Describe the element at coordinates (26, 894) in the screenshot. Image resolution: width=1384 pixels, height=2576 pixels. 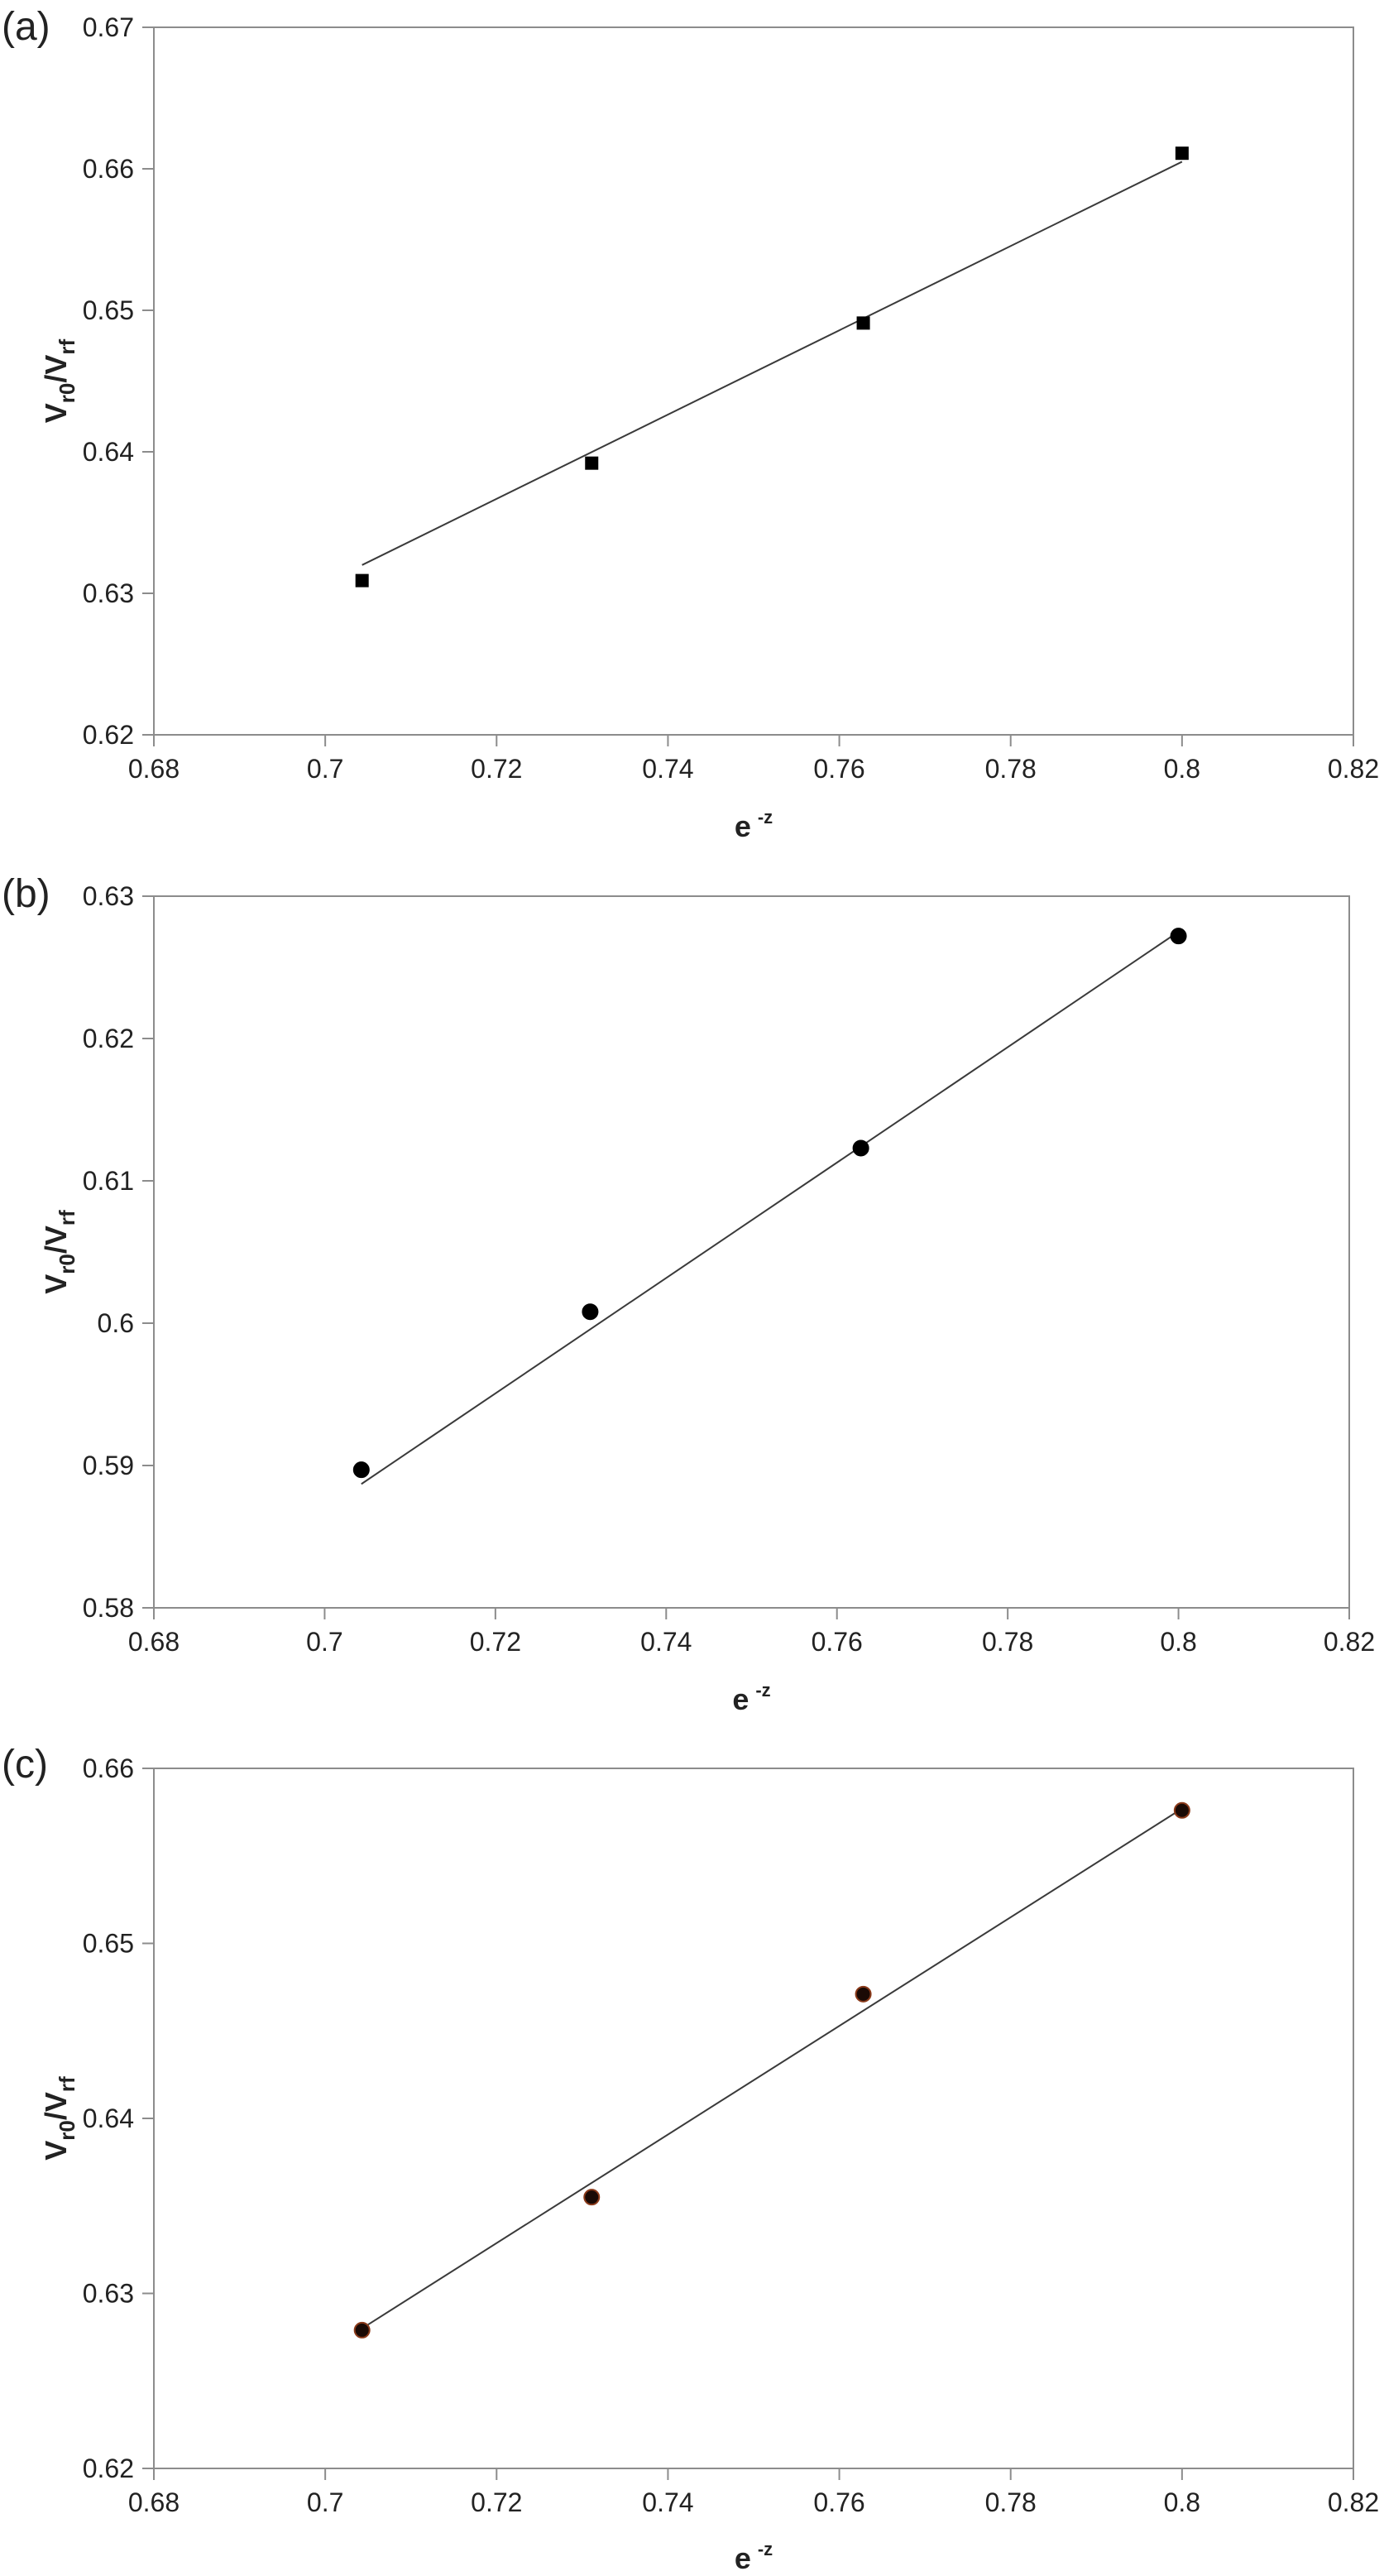
I see `panel-label: (b)` at that location.